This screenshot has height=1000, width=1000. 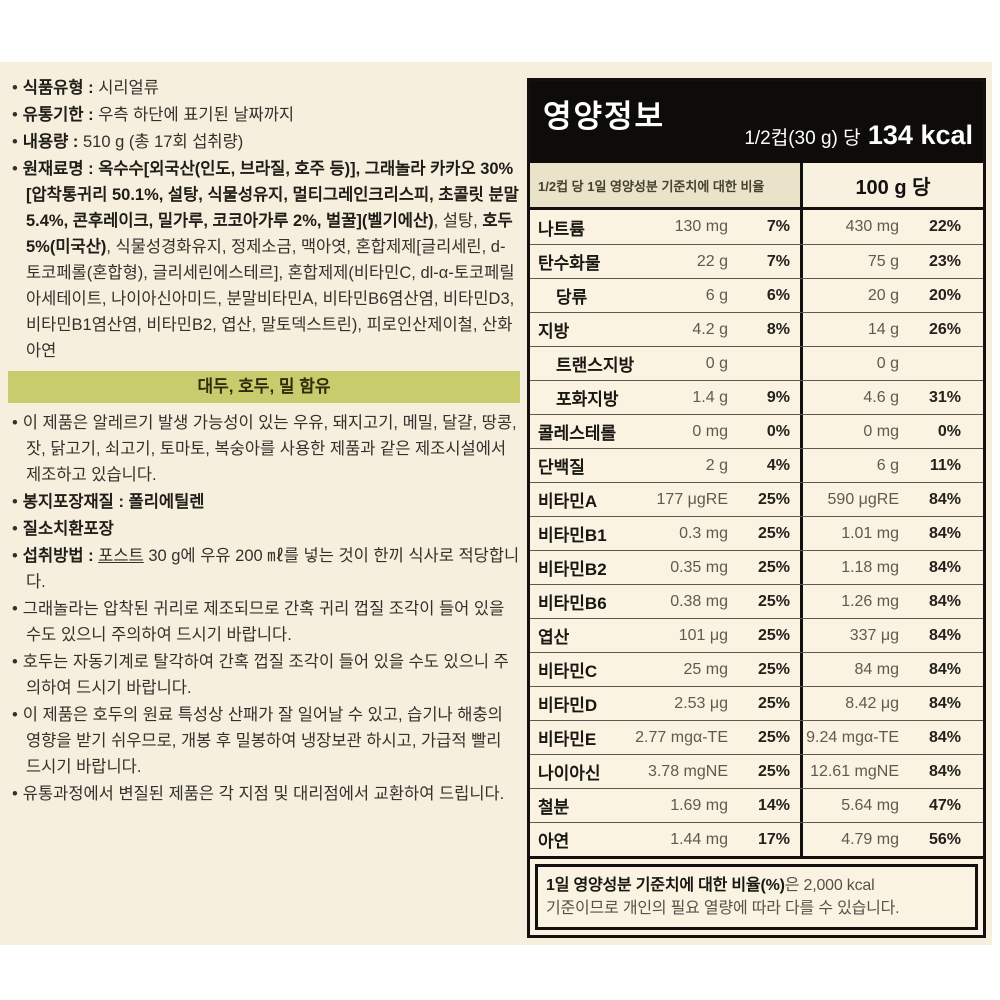 What do you see at coordinates (756, 261) in the screenshot?
I see `nutrition-row: 탄수화물 22 g 7% 75 g 23%` at bounding box center [756, 261].